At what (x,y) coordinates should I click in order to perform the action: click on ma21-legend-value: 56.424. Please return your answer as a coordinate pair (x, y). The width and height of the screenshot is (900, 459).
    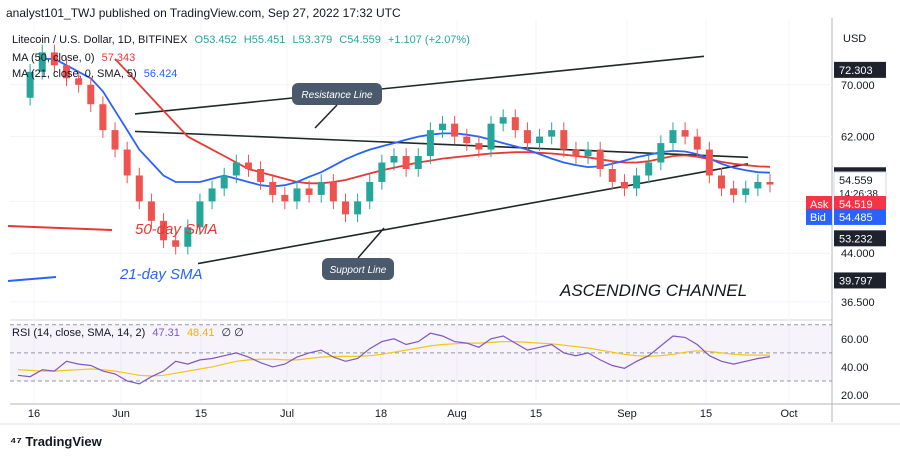
    Looking at the image, I should click on (160, 74).